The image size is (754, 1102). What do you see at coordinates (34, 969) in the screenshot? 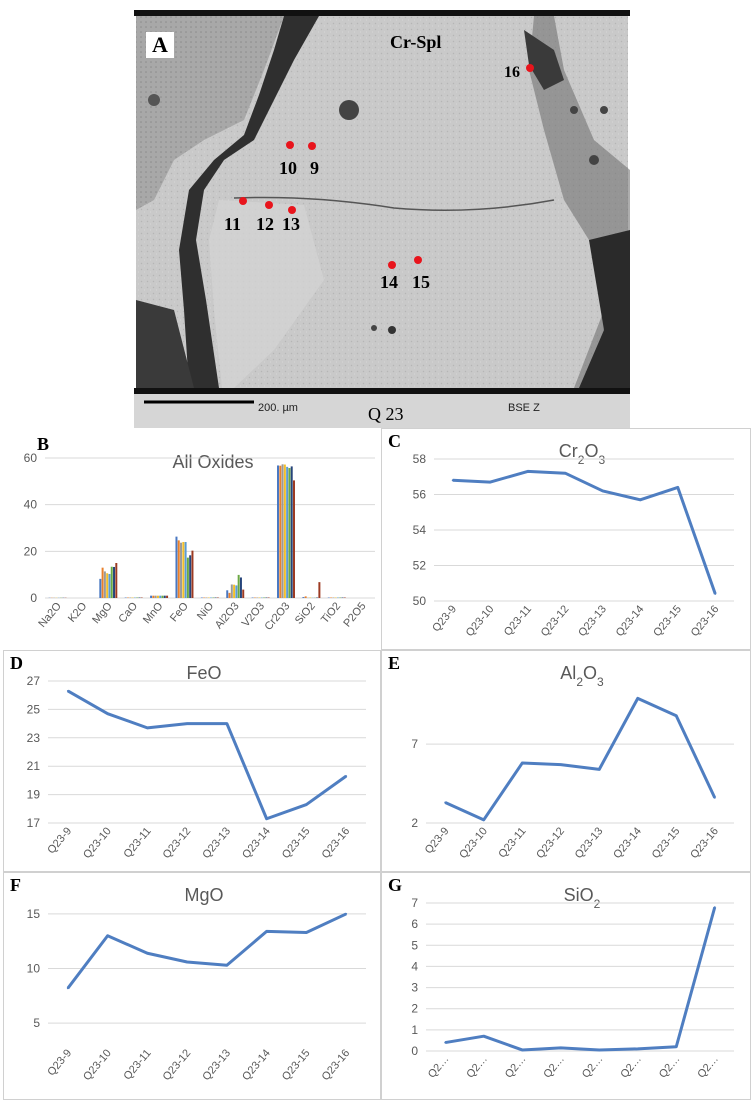
I see `y-tick-label: 10` at bounding box center [34, 969].